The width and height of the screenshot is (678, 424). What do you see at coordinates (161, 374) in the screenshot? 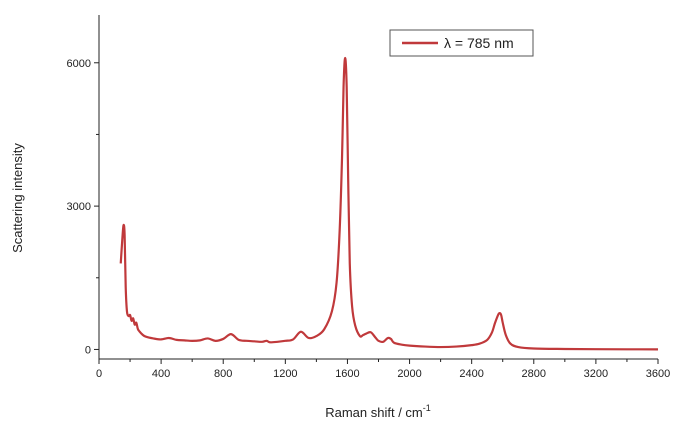
I see `x-tick-label: 400` at bounding box center [161, 374].